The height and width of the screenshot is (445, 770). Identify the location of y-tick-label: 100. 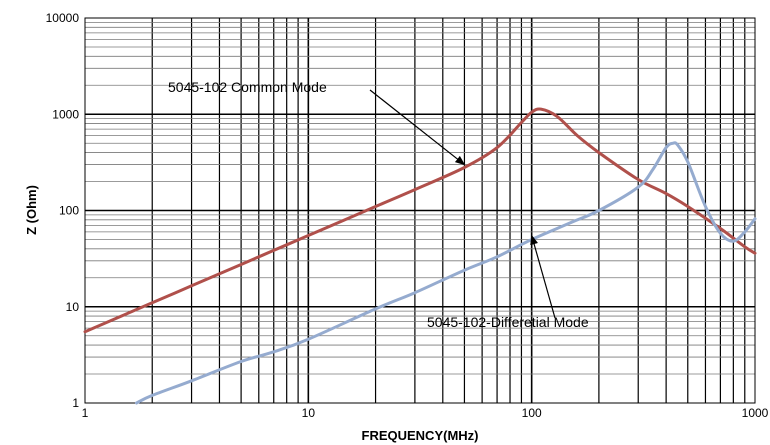
(69, 211).